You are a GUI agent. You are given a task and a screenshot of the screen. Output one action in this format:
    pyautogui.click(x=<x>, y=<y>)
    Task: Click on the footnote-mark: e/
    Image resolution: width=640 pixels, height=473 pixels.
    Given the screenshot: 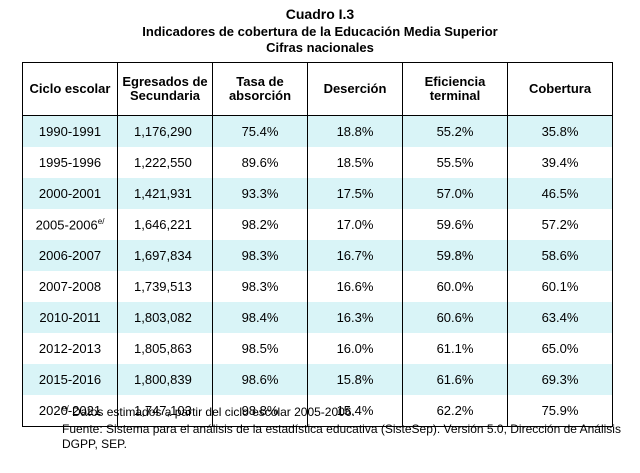 What is the action you would take?
    pyautogui.click(x=65, y=408)
    